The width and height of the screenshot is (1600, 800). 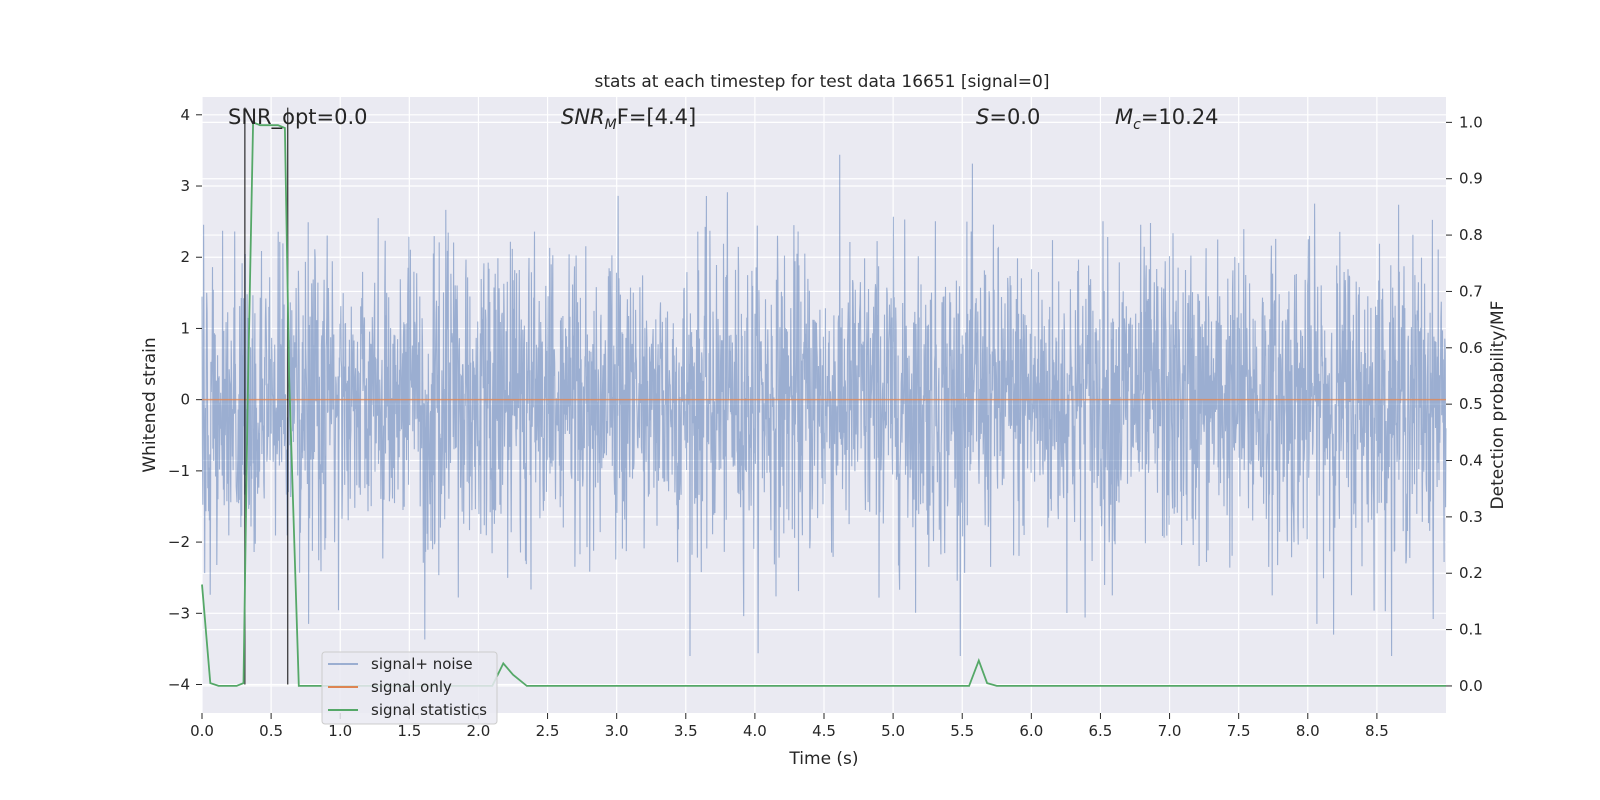 What do you see at coordinates (1124, 117) in the screenshot?
I see `mc-var: M` at bounding box center [1124, 117].